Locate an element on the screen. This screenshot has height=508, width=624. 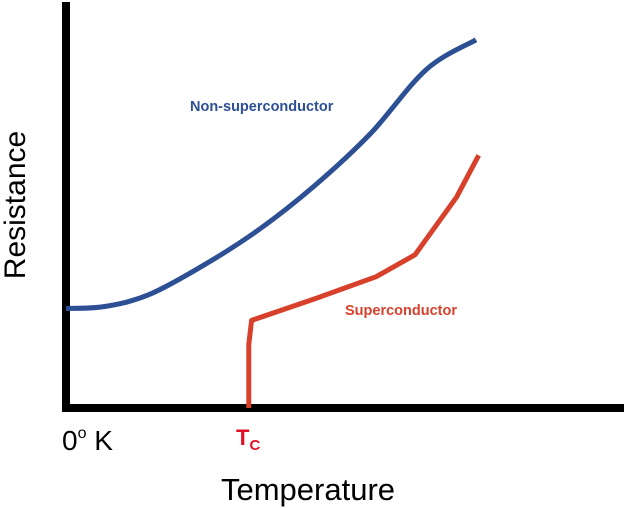
series-label-superconductor: Superconductor is located at coordinates (401, 311).